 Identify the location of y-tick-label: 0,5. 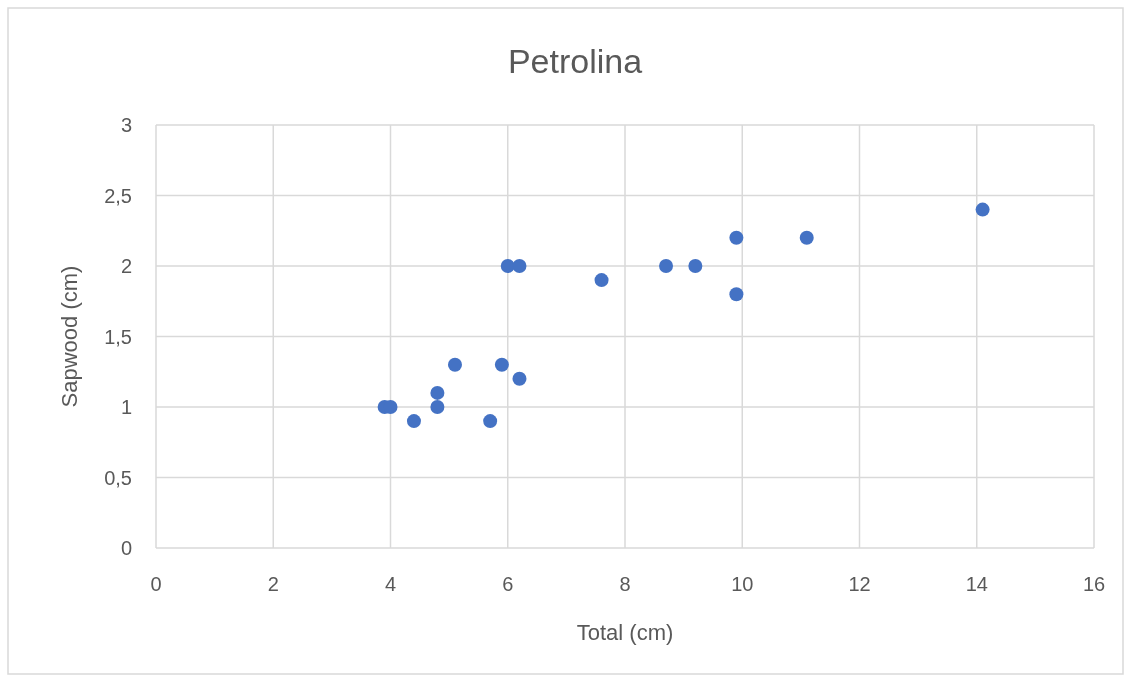
(118, 477).